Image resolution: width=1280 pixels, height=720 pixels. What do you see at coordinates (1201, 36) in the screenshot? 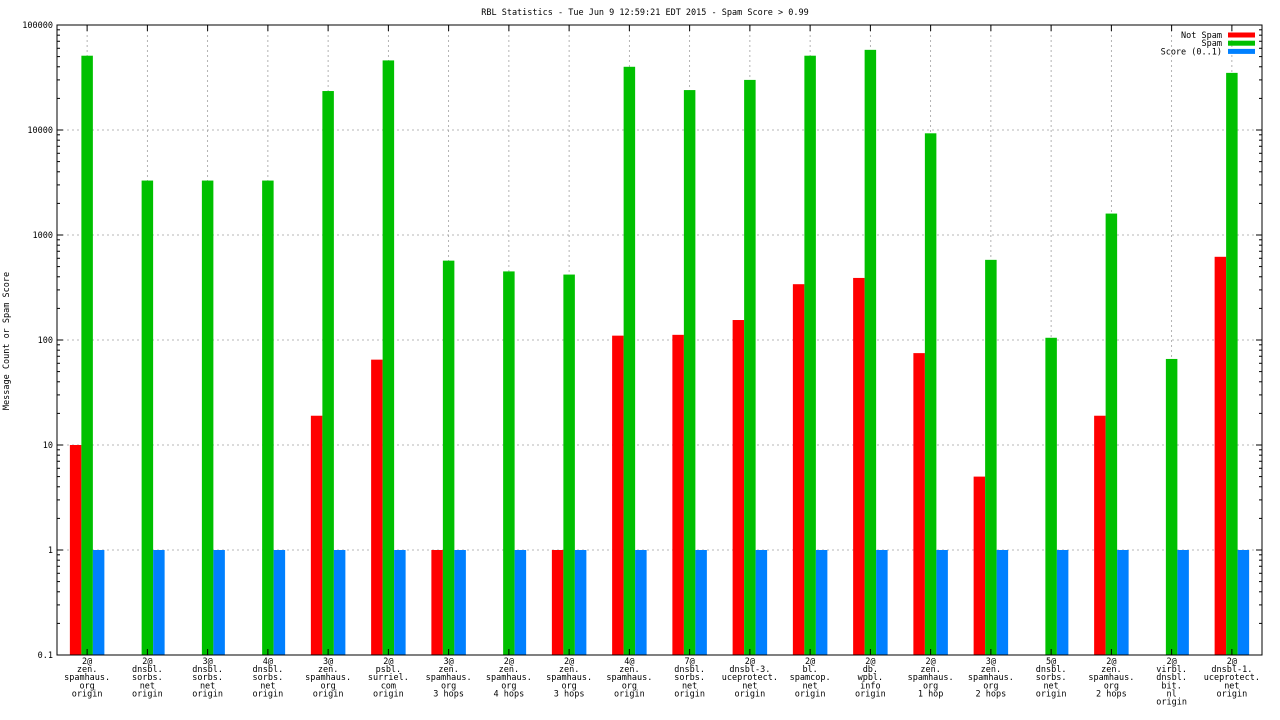
I see `legend-label: Not Spam` at bounding box center [1201, 36].